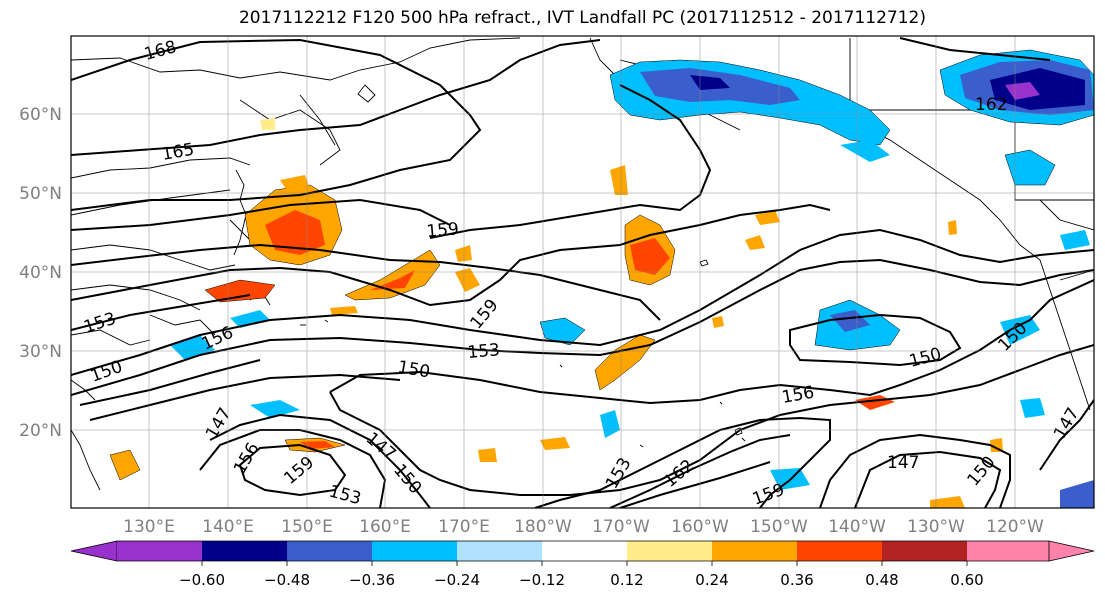 The height and width of the screenshot is (601, 1105). Describe the element at coordinates (177, 152) in the screenshot. I see `contour-label: 165` at that location.